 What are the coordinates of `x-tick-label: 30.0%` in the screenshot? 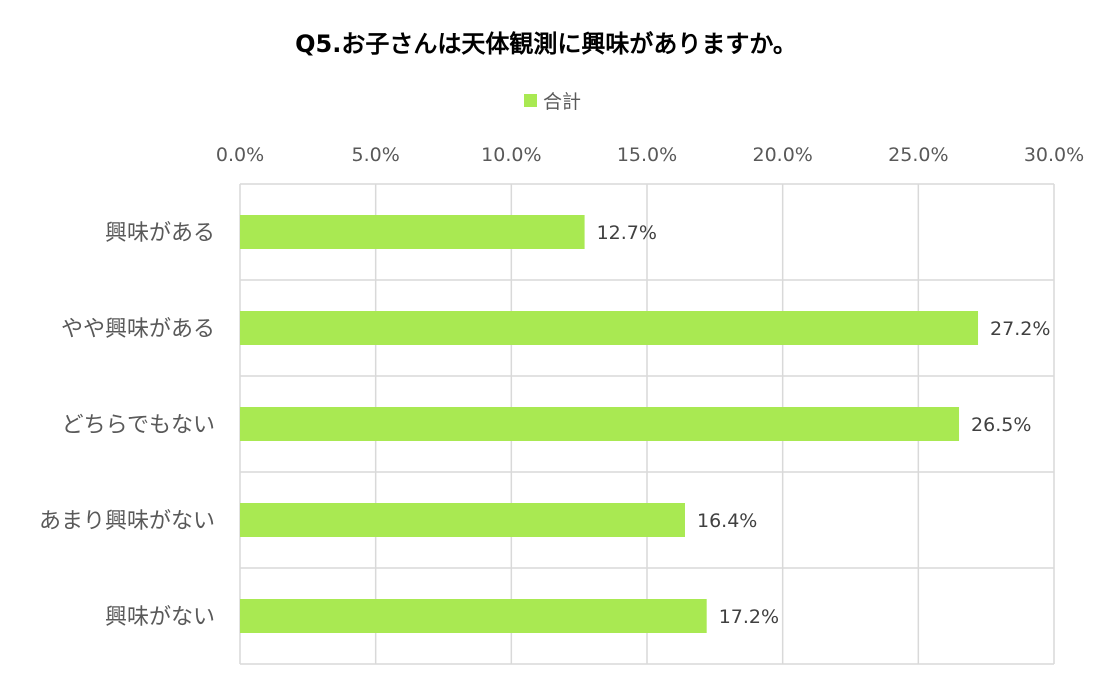 It's located at (1054, 155).